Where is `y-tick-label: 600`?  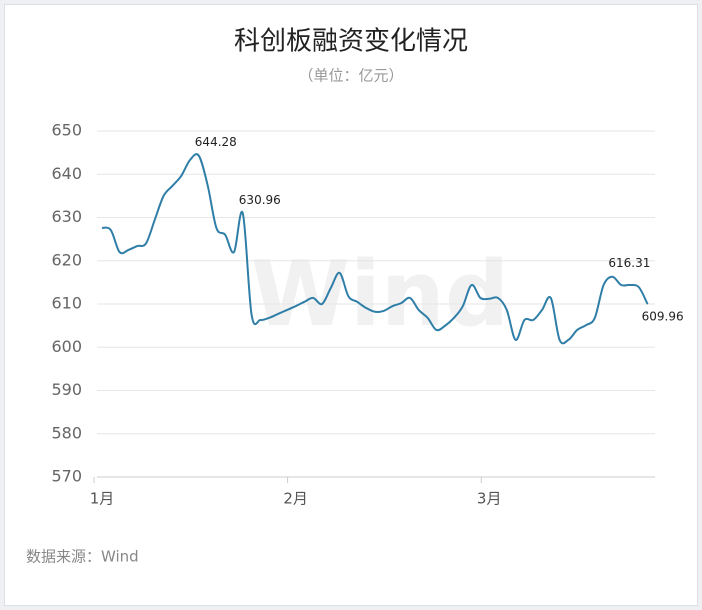 y-tick-label: 600 is located at coordinates (66, 346).